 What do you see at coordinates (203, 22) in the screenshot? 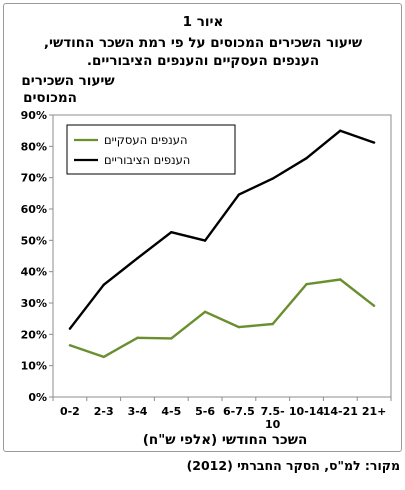
I see `chart-title: איור 1` at bounding box center [203, 22].